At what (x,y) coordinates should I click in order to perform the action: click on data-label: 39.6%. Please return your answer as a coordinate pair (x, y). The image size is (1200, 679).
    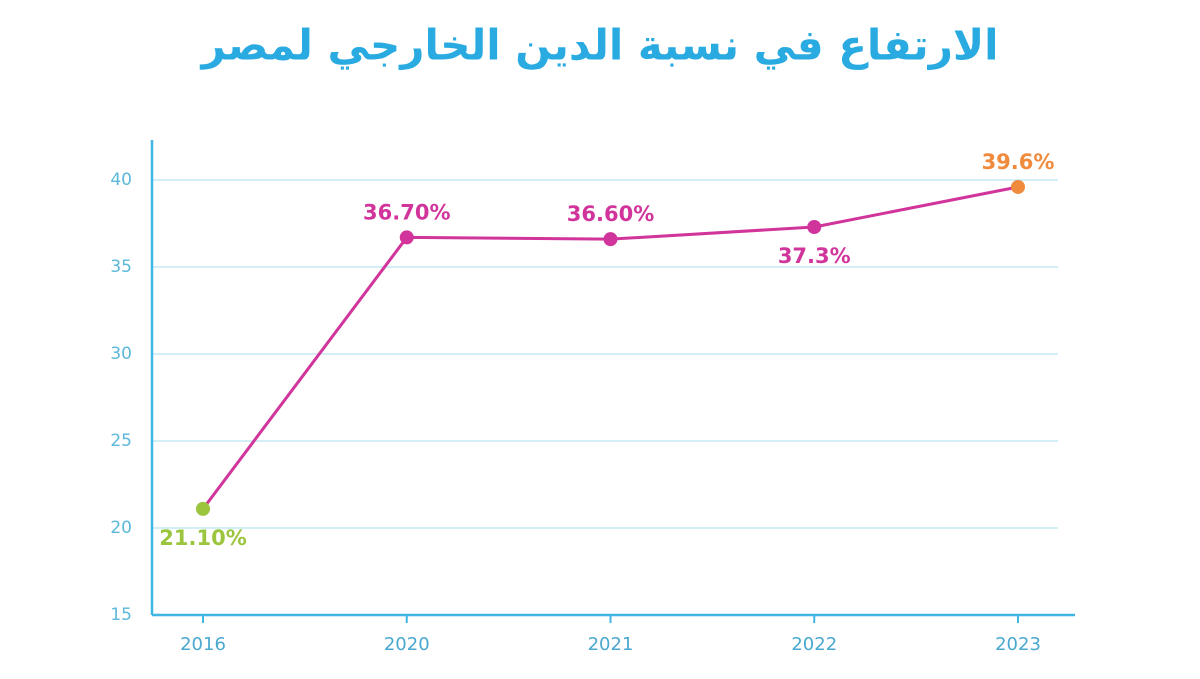
    Looking at the image, I should click on (1018, 162).